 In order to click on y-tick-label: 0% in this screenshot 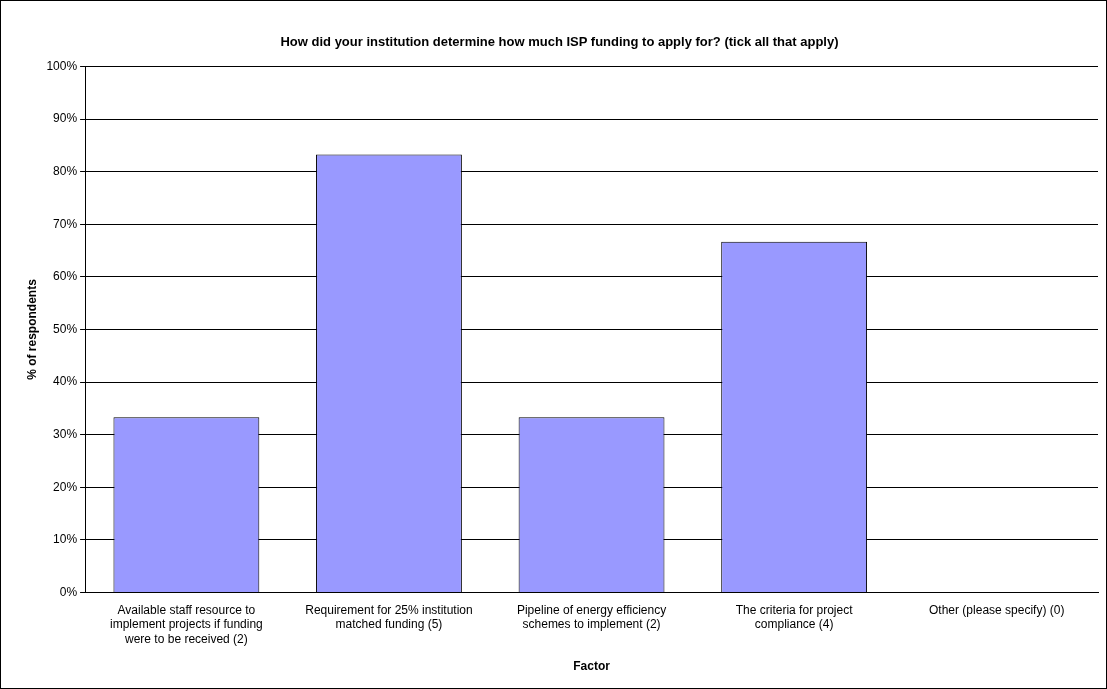, I will do `click(68, 591)`.